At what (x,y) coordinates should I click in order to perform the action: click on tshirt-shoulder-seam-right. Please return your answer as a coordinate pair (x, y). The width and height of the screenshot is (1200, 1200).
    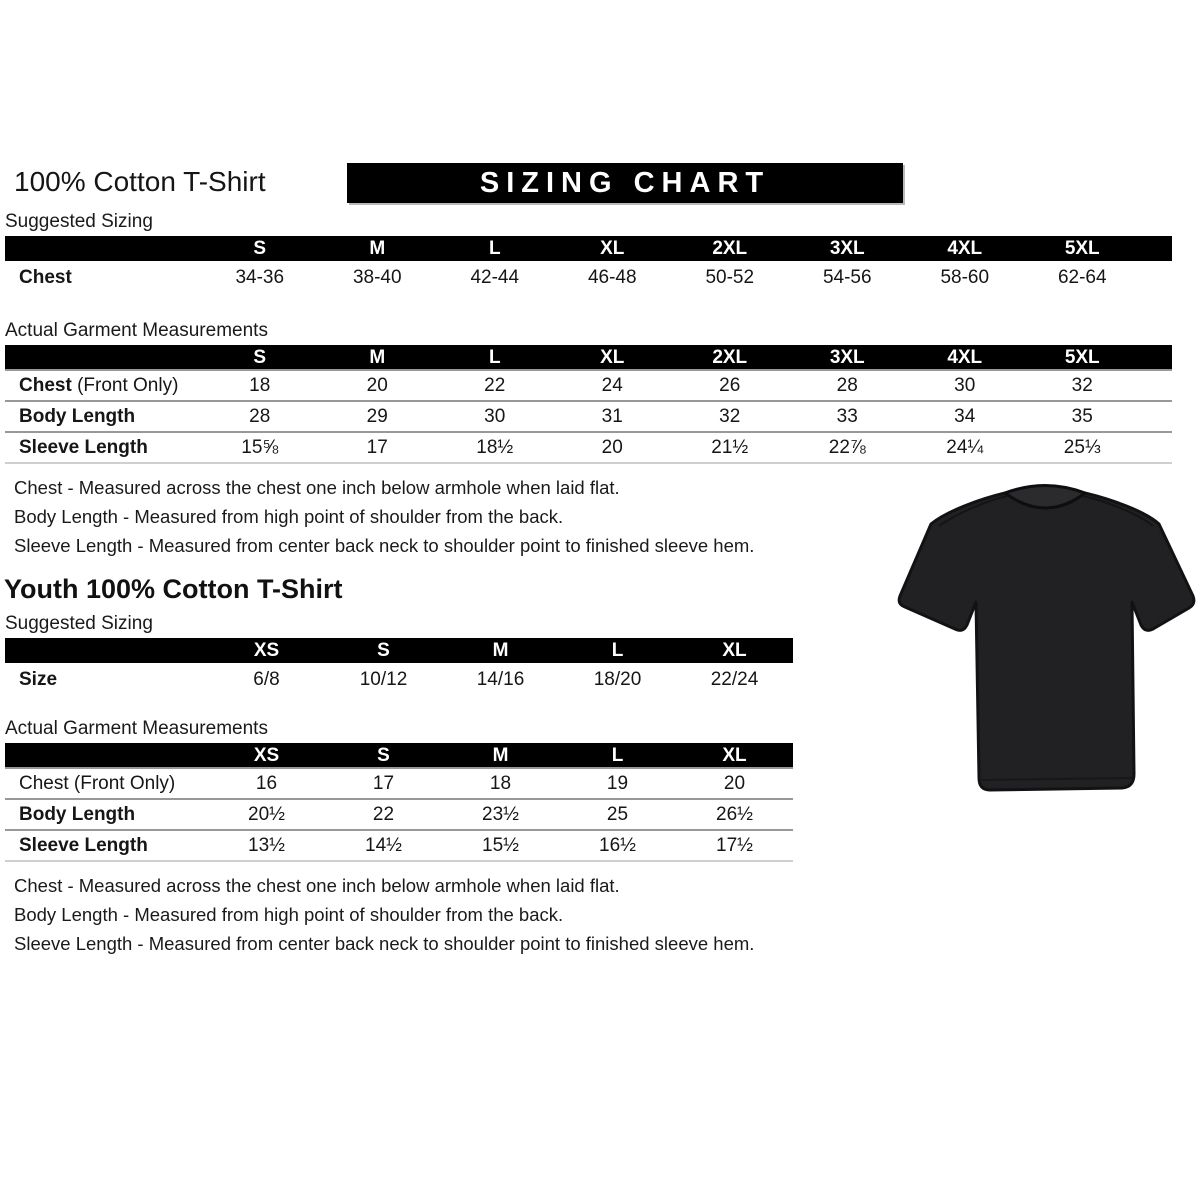
    Looking at the image, I should click on (1118, 511).